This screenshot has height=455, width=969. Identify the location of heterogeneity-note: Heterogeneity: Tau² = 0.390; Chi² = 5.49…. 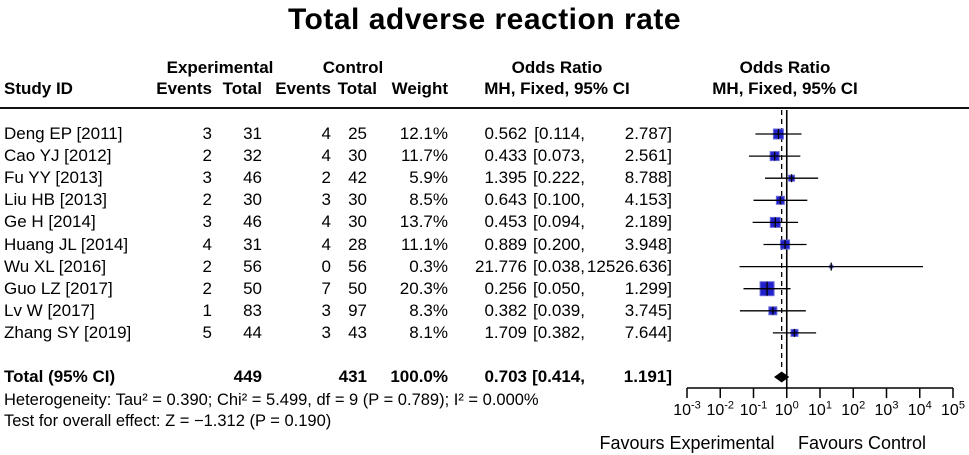
(271, 400).